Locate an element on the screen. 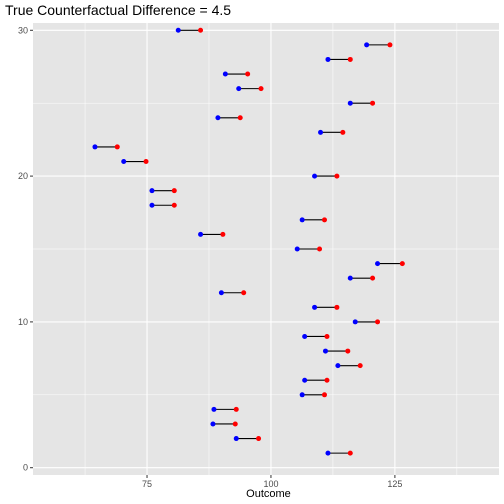  chart-title: True Counterfactual Difference = 4.5 is located at coordinates (118, 10).